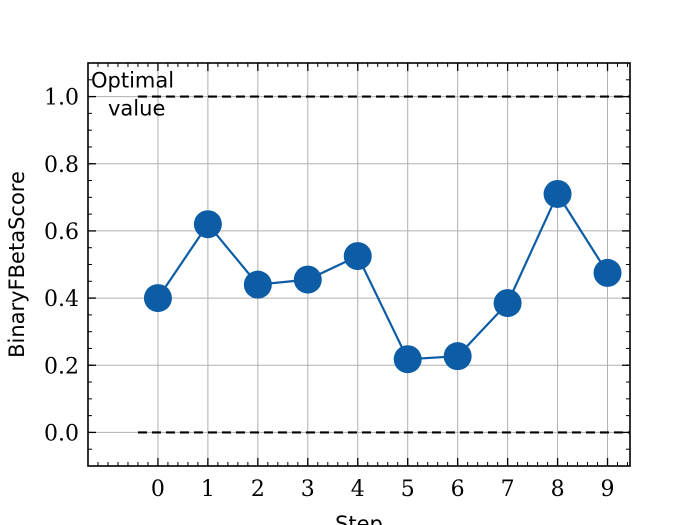 This screenshot has width=700, height=525. Describe the element at coordinates (458, 489) in the screenshot. I see `x-tick-label: 6` at that location.